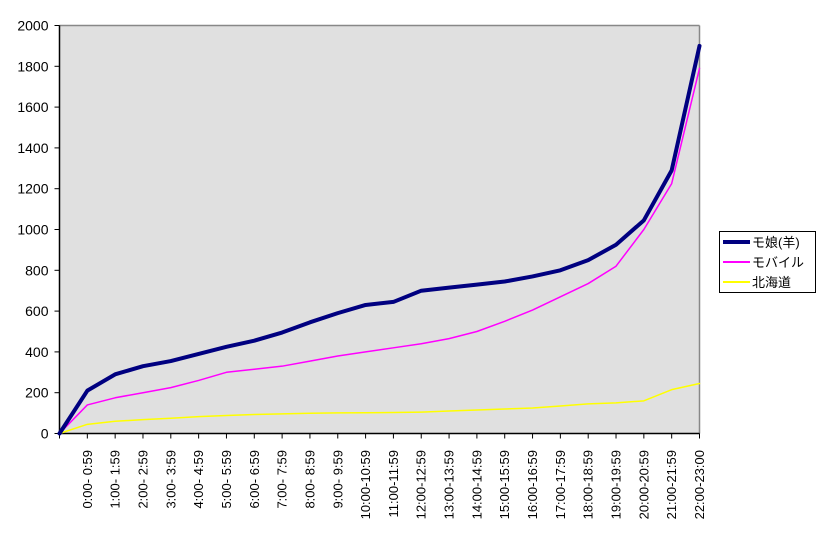 The height and width of the screenshot is (544, 824). Describe the element at coordinates (421, 484) in the screenshot. I see `x-tick-label: 12:00-12:59` at that location.